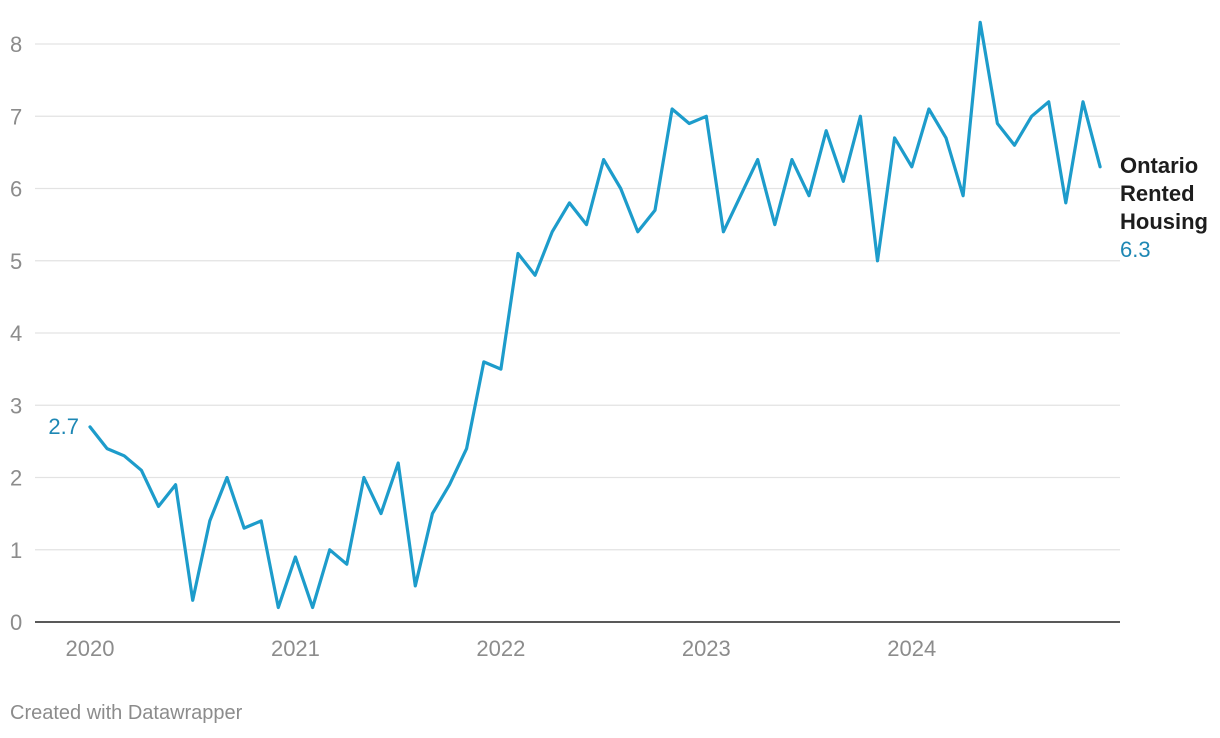  What do you see at coordinates (210, 521) in the screenshot?
I see `data-point: 2020-08: 1.4` at bounding box center [210, 521].